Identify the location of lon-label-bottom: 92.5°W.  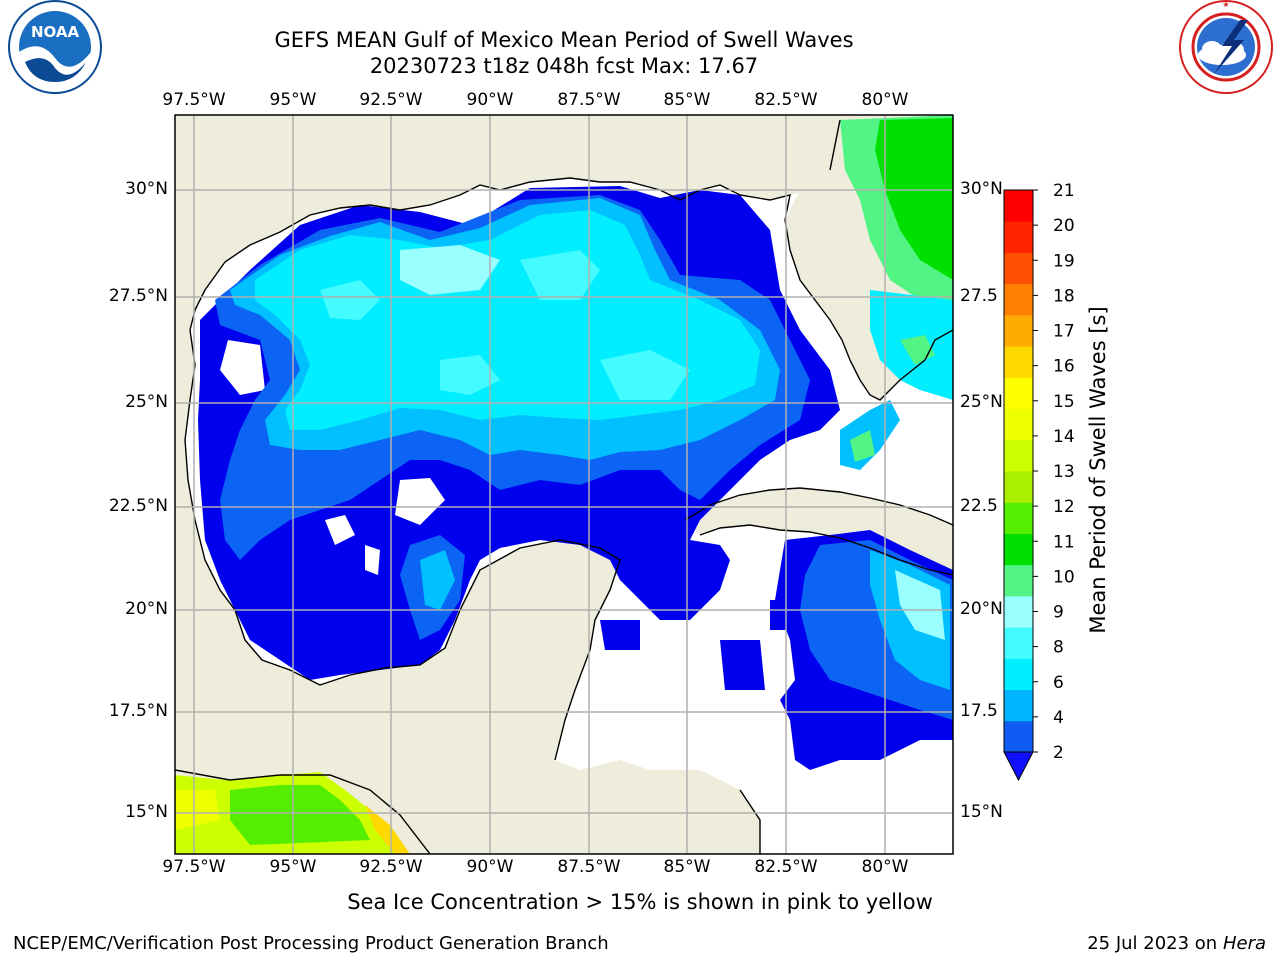
(391, 867).